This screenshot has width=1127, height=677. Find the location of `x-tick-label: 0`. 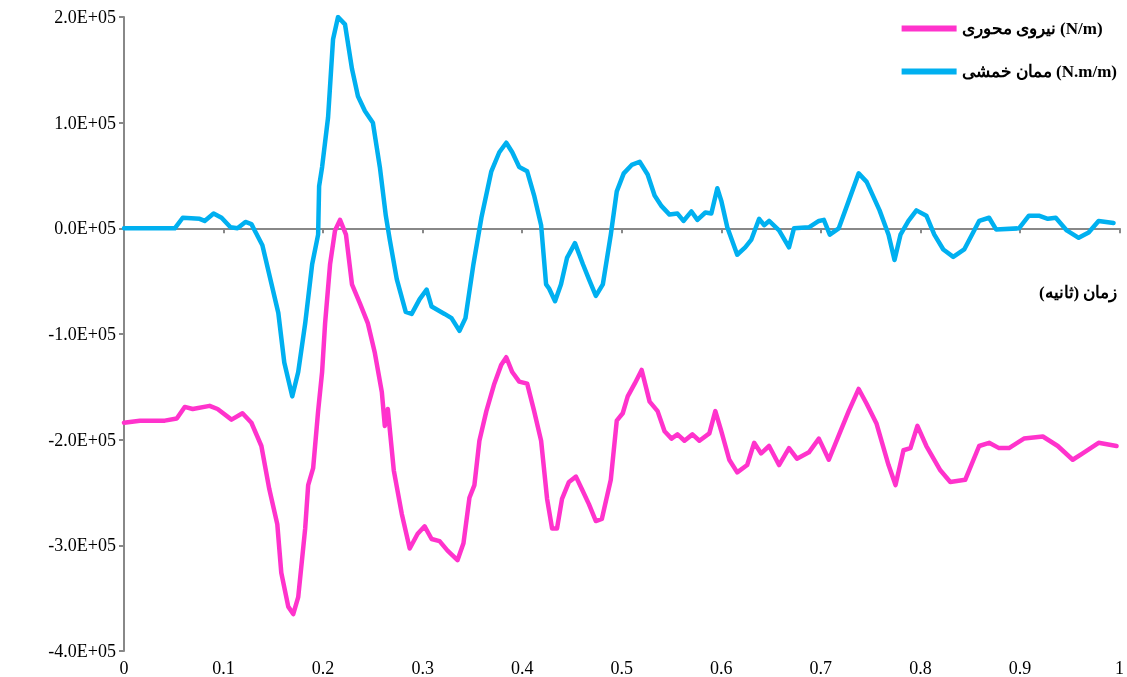

x-tick-label: 0 is located at coordinates (124, 667).